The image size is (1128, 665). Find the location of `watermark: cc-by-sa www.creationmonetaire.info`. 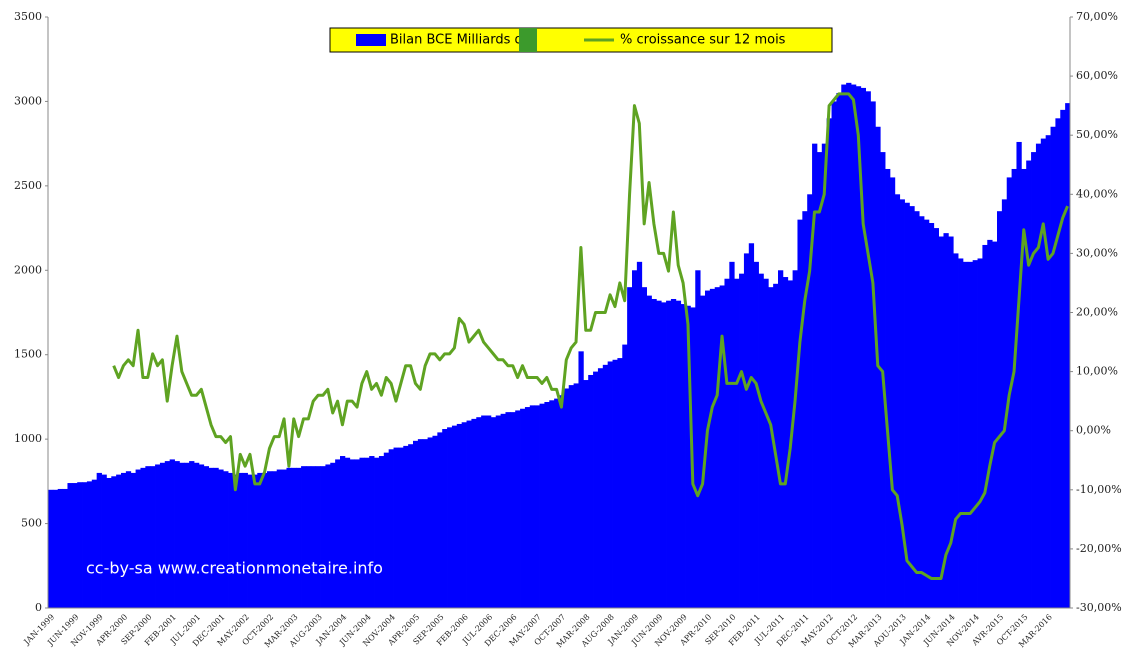

watermark: cc-by-sa www.creationmonetaire.info is located at coordinates (234, 568).